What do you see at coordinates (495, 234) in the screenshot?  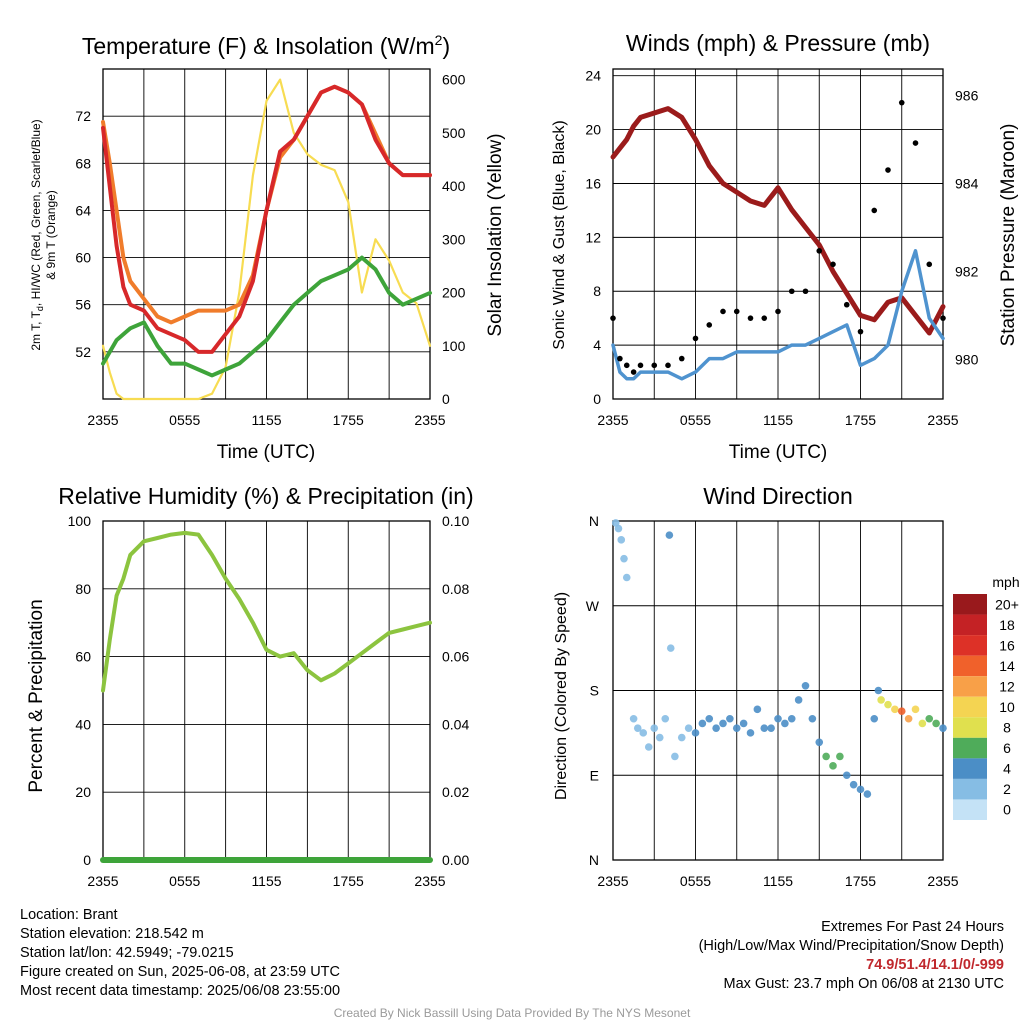 I see `temp-y2label: Solar Insolation (Yellow)` at bounding box center [495, 234].